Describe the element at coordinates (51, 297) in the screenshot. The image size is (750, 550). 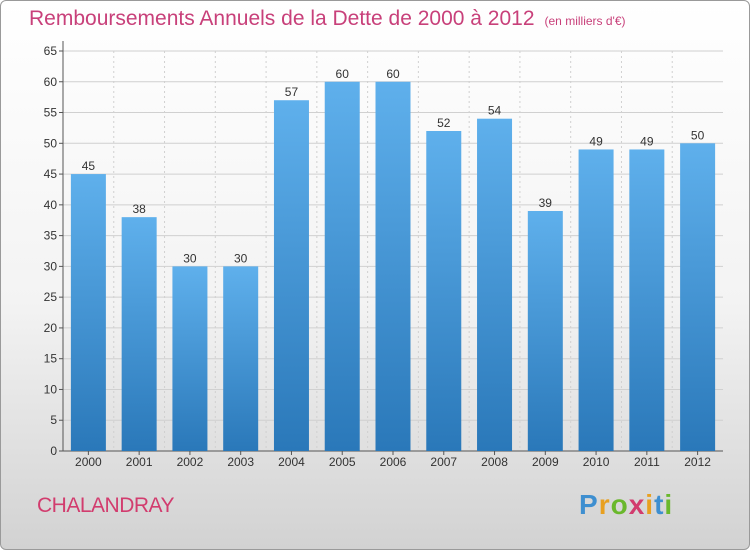
I see `y-tick-label: 25` at that location.